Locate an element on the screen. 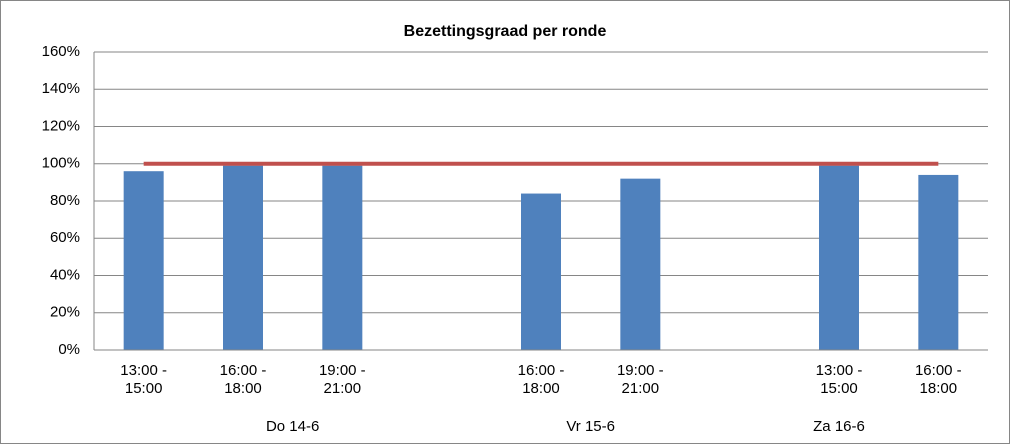 The width and height of the screenshot is (1010, 444). group-label: Vr 15-6 is located at coordinates (590, 426).